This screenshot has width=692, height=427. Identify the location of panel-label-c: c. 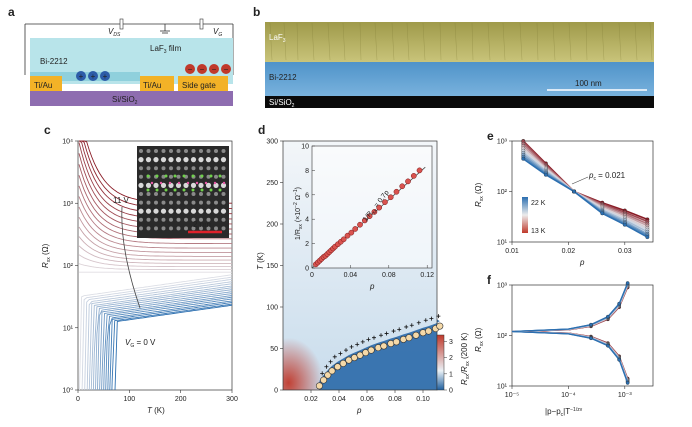
(47, 130).